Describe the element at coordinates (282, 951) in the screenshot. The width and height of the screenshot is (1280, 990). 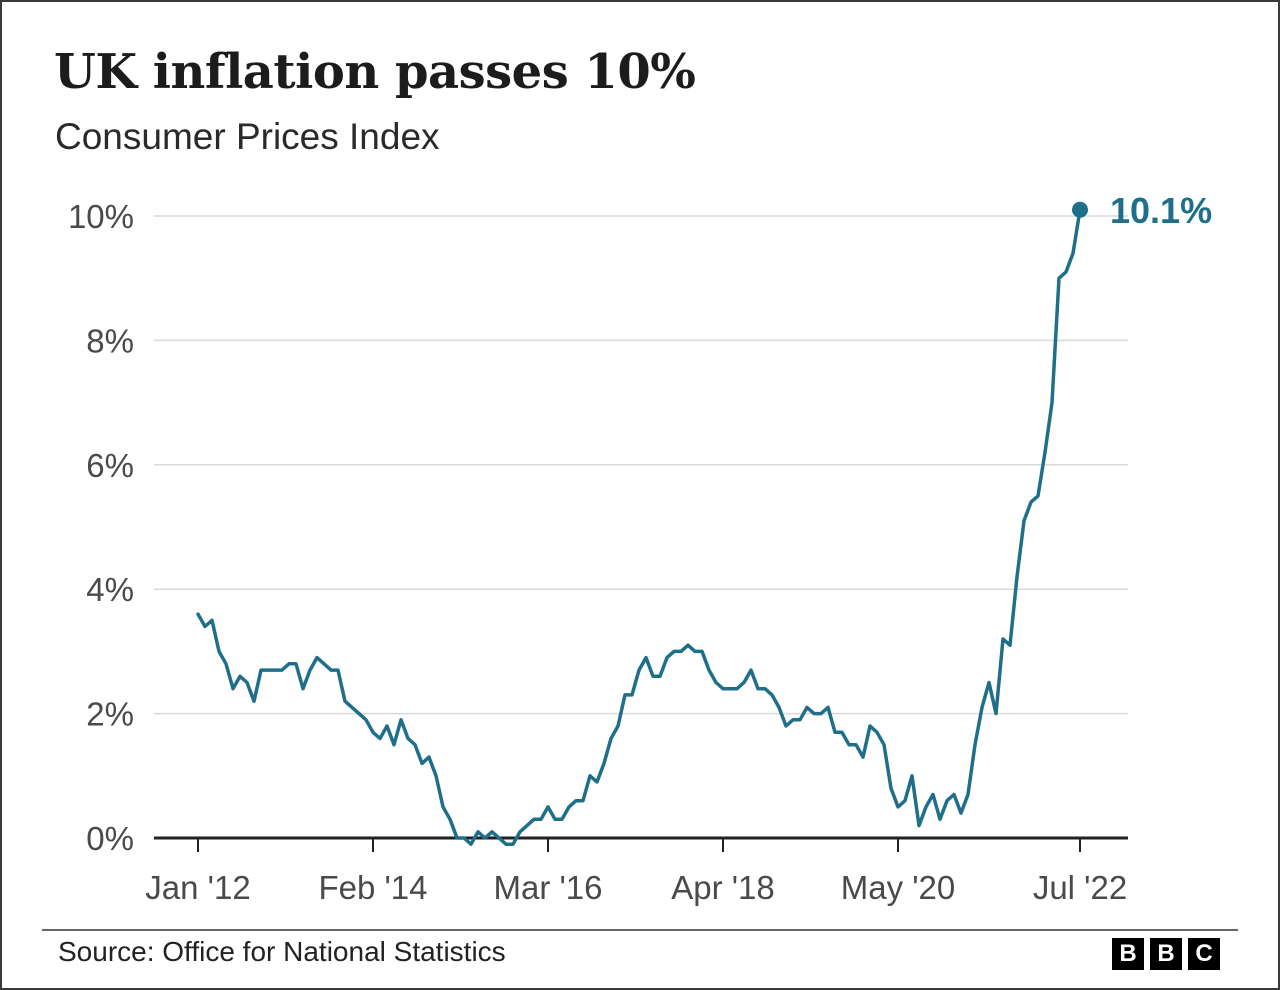
I see `source-note: Source: Office for National Statistics` at that location.